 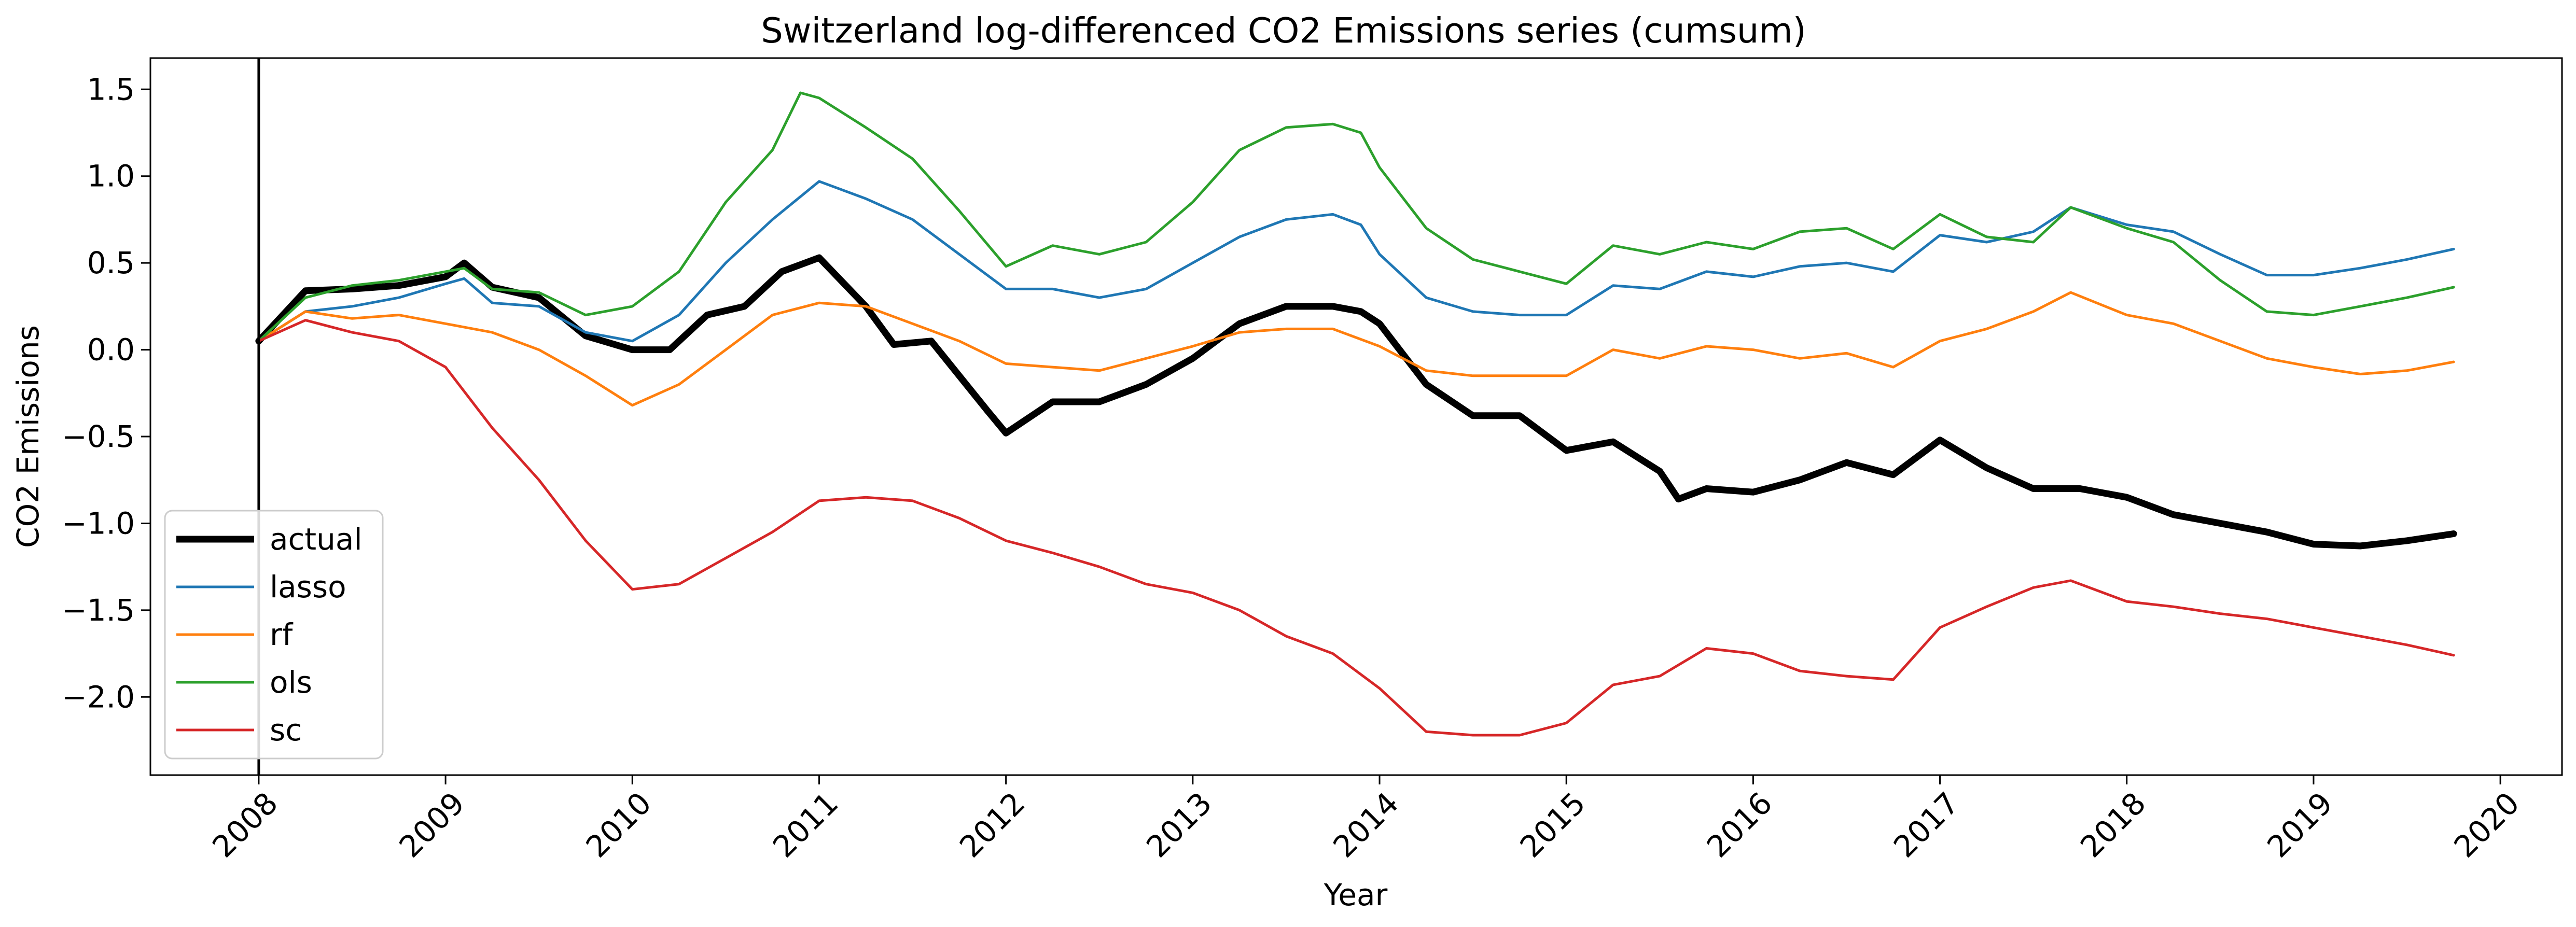 What do you see at coordinates (992, 824) in the screenshot?
I see `x-tick-label: 2012` at bounding box center [992, 824].